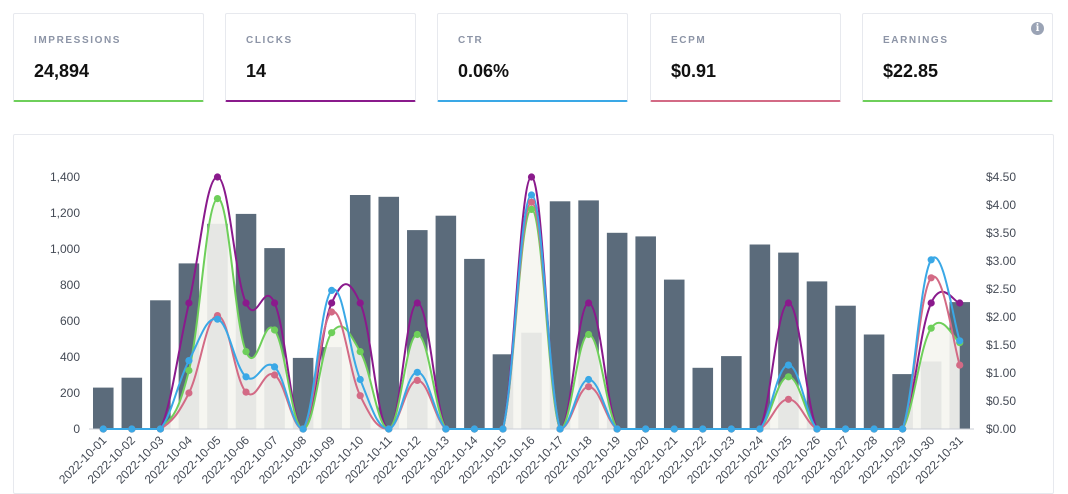  What do you see at coordinates (1001, 177) in the screenshot?
I see `right-axis-tick-label: $4.50` at bounding box center [1001, 177].